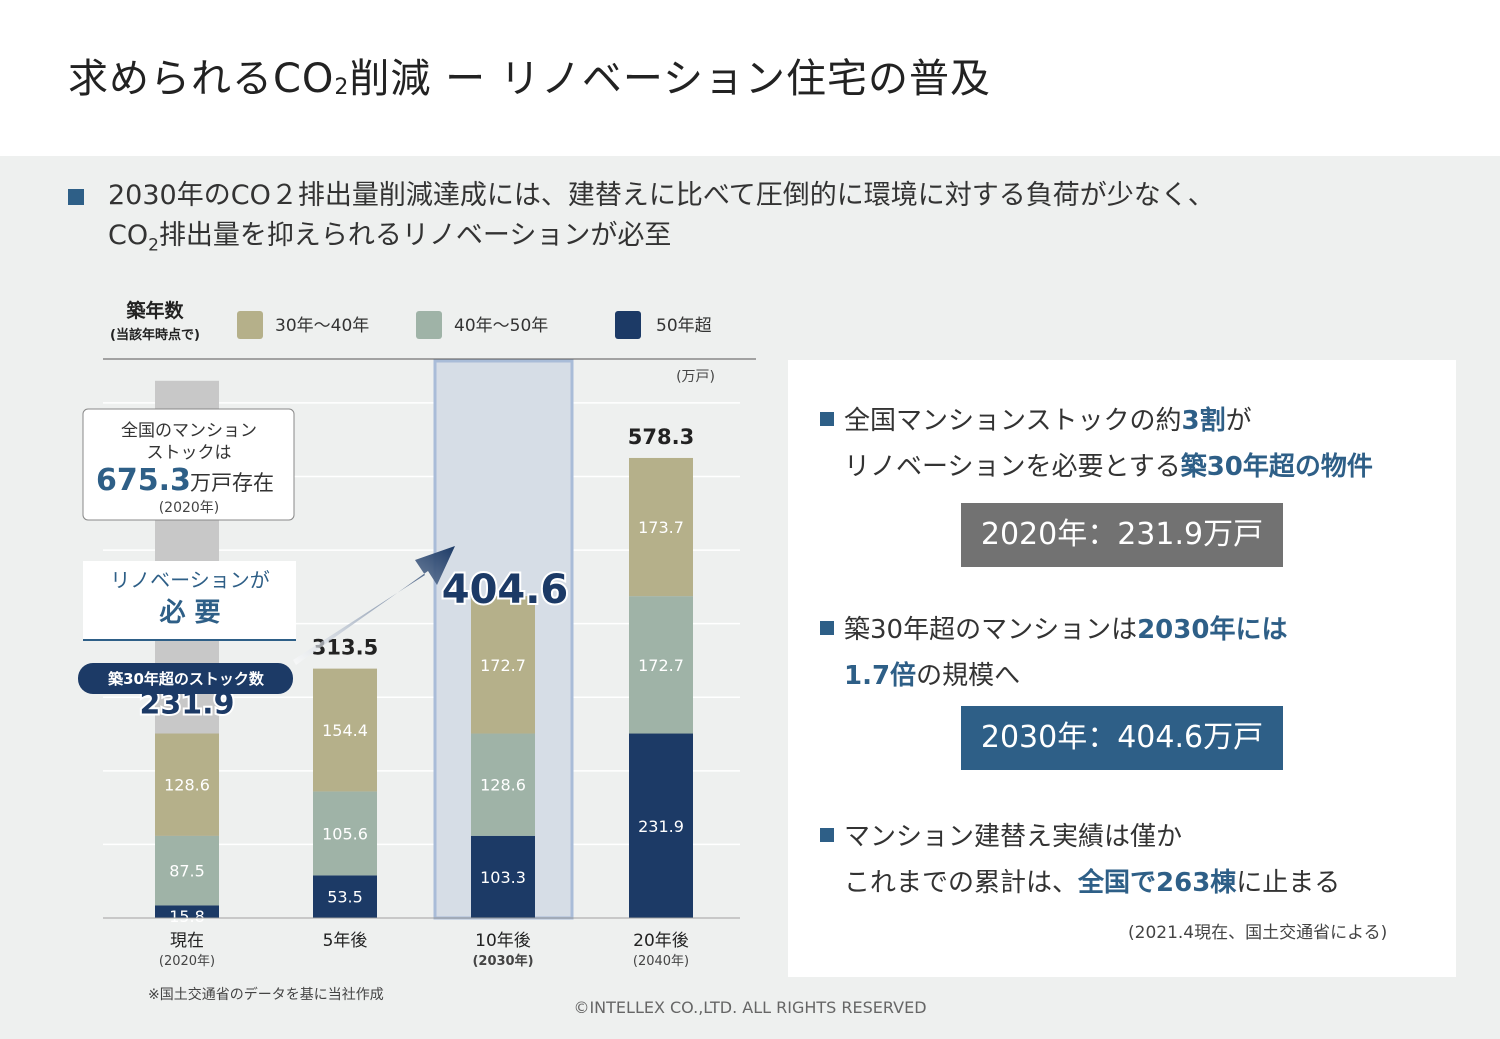 Image resolution: width=1500 pixels, height=1039 pixels. Describe the element at coordinates (189, 613) in the screenshot. I see `renovation-line2: 必 要` at that location.